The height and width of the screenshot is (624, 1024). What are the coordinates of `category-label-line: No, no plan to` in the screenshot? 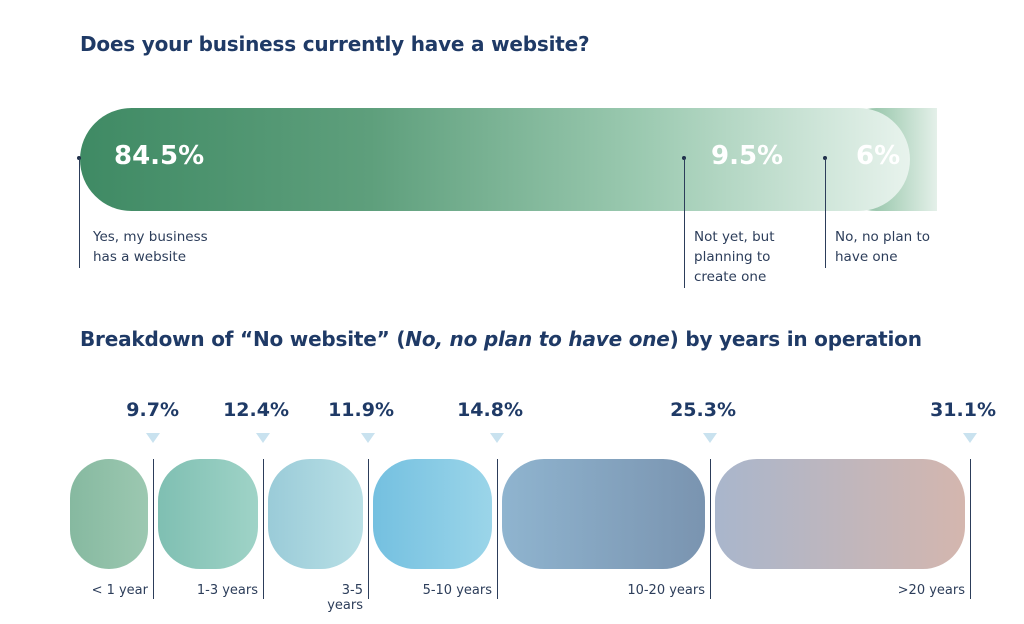 It's located at (883, 237).